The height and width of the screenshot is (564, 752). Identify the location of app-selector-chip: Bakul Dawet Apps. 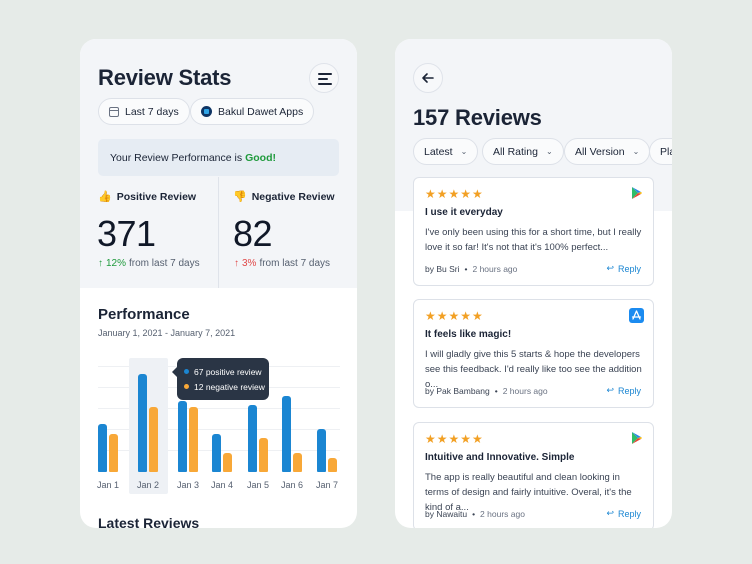
(252, 111).